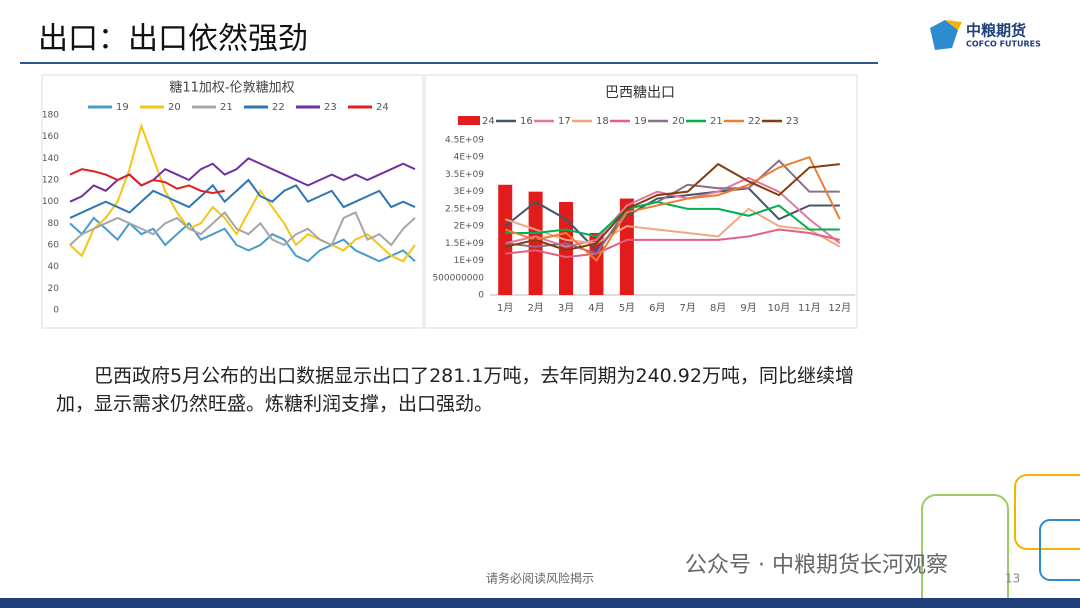 The image size is (1080, 608). I want to click on x-tick-label: 6月, so click(657, 308).